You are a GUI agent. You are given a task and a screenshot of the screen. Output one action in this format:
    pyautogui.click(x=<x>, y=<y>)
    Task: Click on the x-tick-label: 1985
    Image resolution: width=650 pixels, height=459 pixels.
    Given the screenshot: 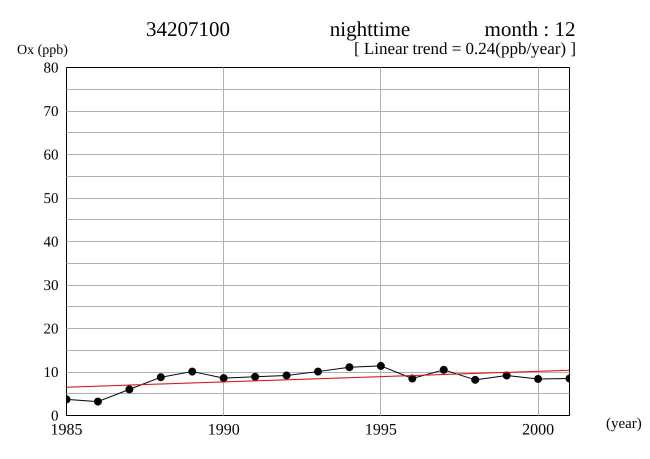 What is the action you would take?
    pyautogui.click(x=66, y=430)
    